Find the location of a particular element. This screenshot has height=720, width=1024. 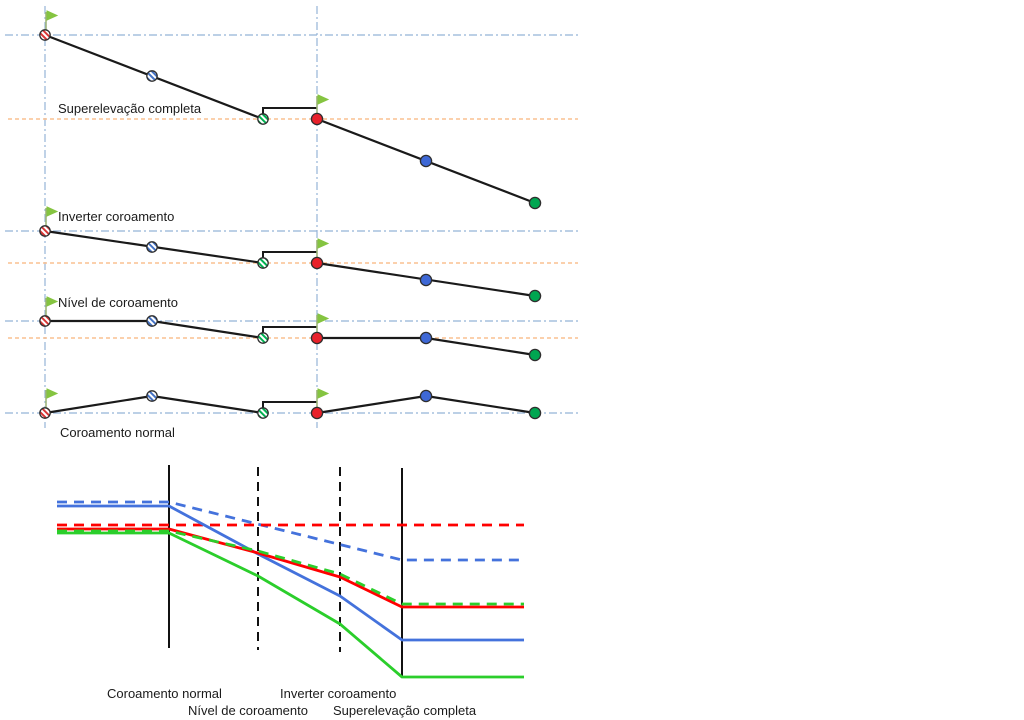

chart-series-green-dashed is located at coordinates (290, 567).